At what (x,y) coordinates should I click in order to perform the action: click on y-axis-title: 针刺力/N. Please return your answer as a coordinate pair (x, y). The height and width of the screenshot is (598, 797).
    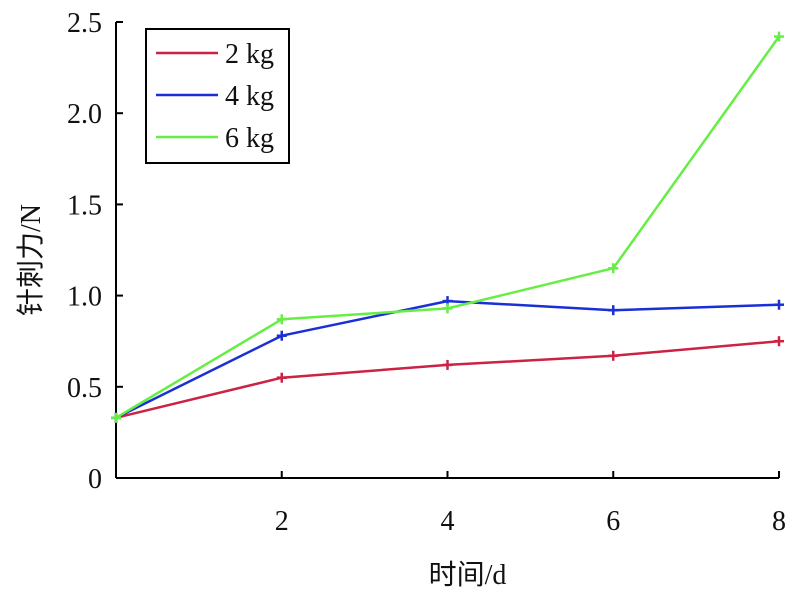
    Looking at the image, I should click on (31, 260).